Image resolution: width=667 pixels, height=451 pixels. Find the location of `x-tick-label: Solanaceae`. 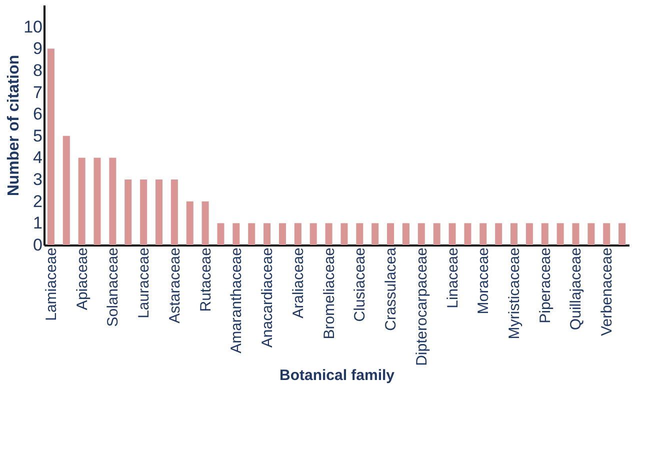

x-tick-label: Solanaceae is located at coordinates (113, 287).